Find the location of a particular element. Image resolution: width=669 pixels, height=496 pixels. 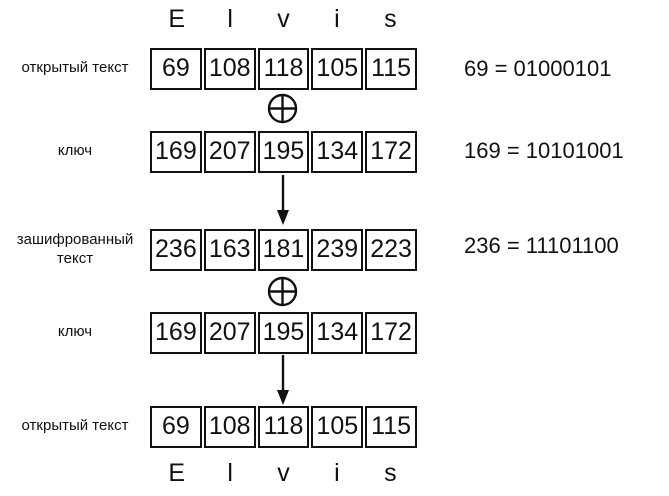

key-row-1: 169 207 195 134 172 is located at coordinates (283, 152).